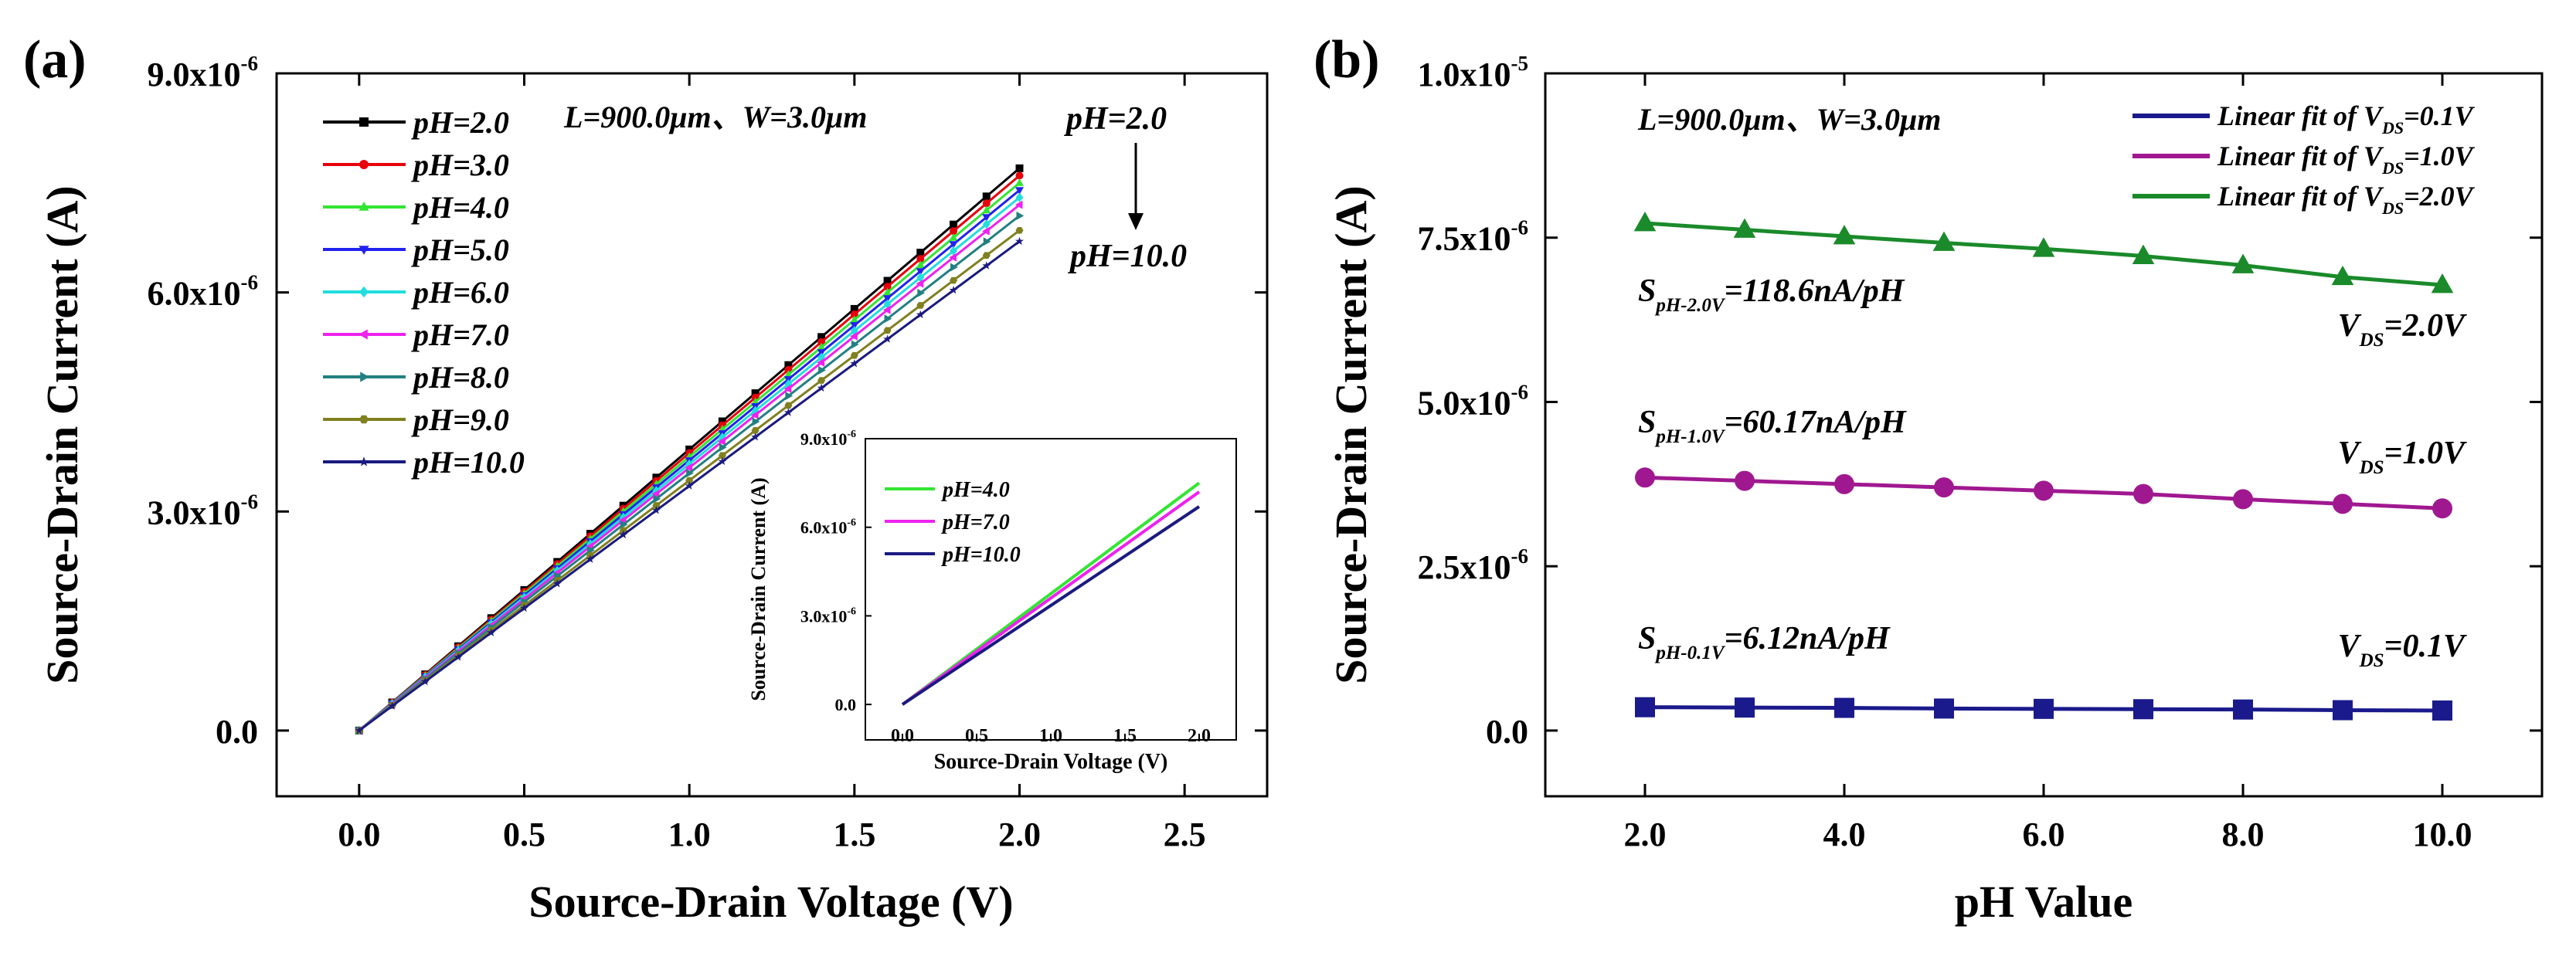 This screenshot has width=2576, height=960. Describe the element at coordinates (460, 165) in the screenshot. I see `legend-label: pH=3.0` at that location.